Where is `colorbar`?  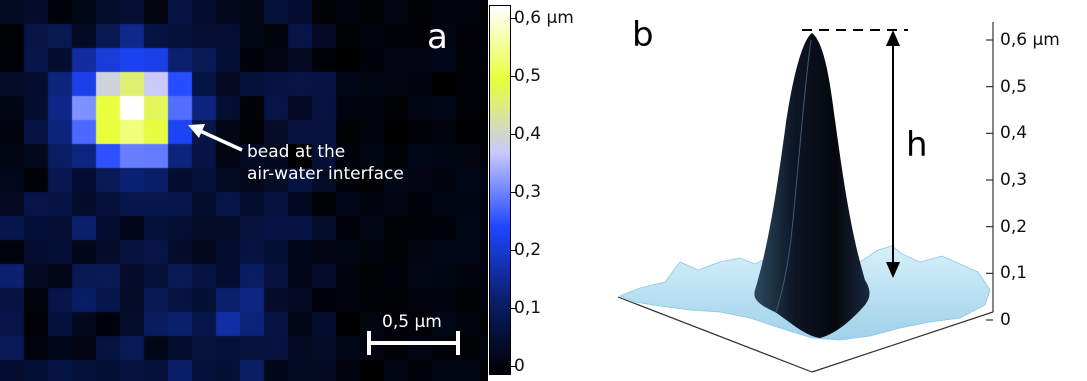
colorbar is located at coordinates (500, 190).